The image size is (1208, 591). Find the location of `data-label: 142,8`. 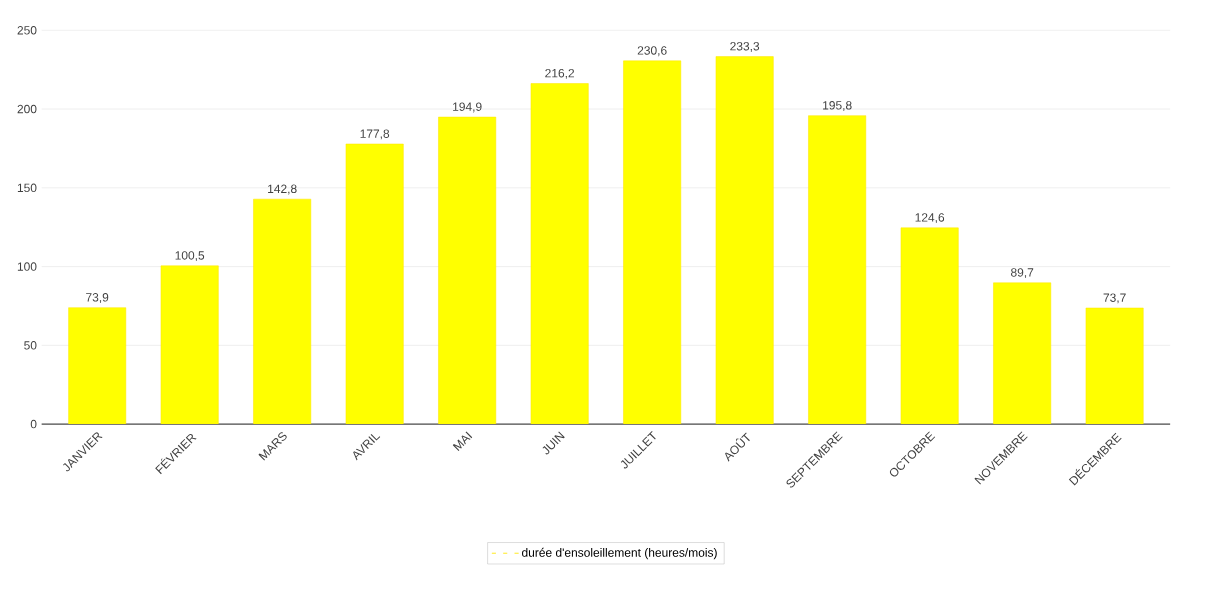

data-label: 142,8 is located at coordinates (282, 189).